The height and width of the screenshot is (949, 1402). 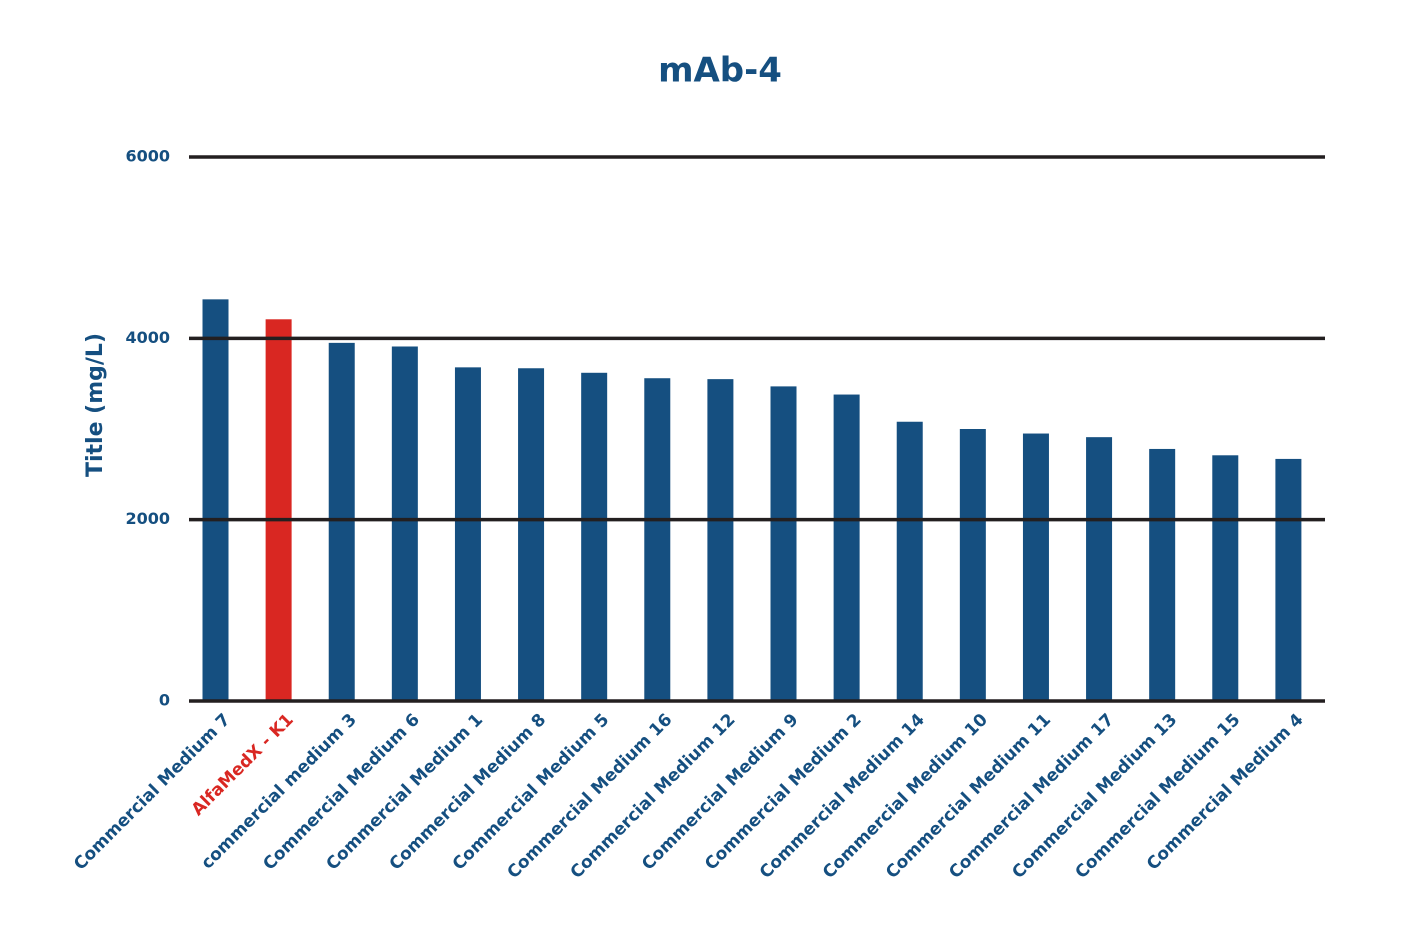 What do you see at coordinates (147, 156) in the screenshot?
I see `y-tick-label: 6000` at bounding box center [147, 156].